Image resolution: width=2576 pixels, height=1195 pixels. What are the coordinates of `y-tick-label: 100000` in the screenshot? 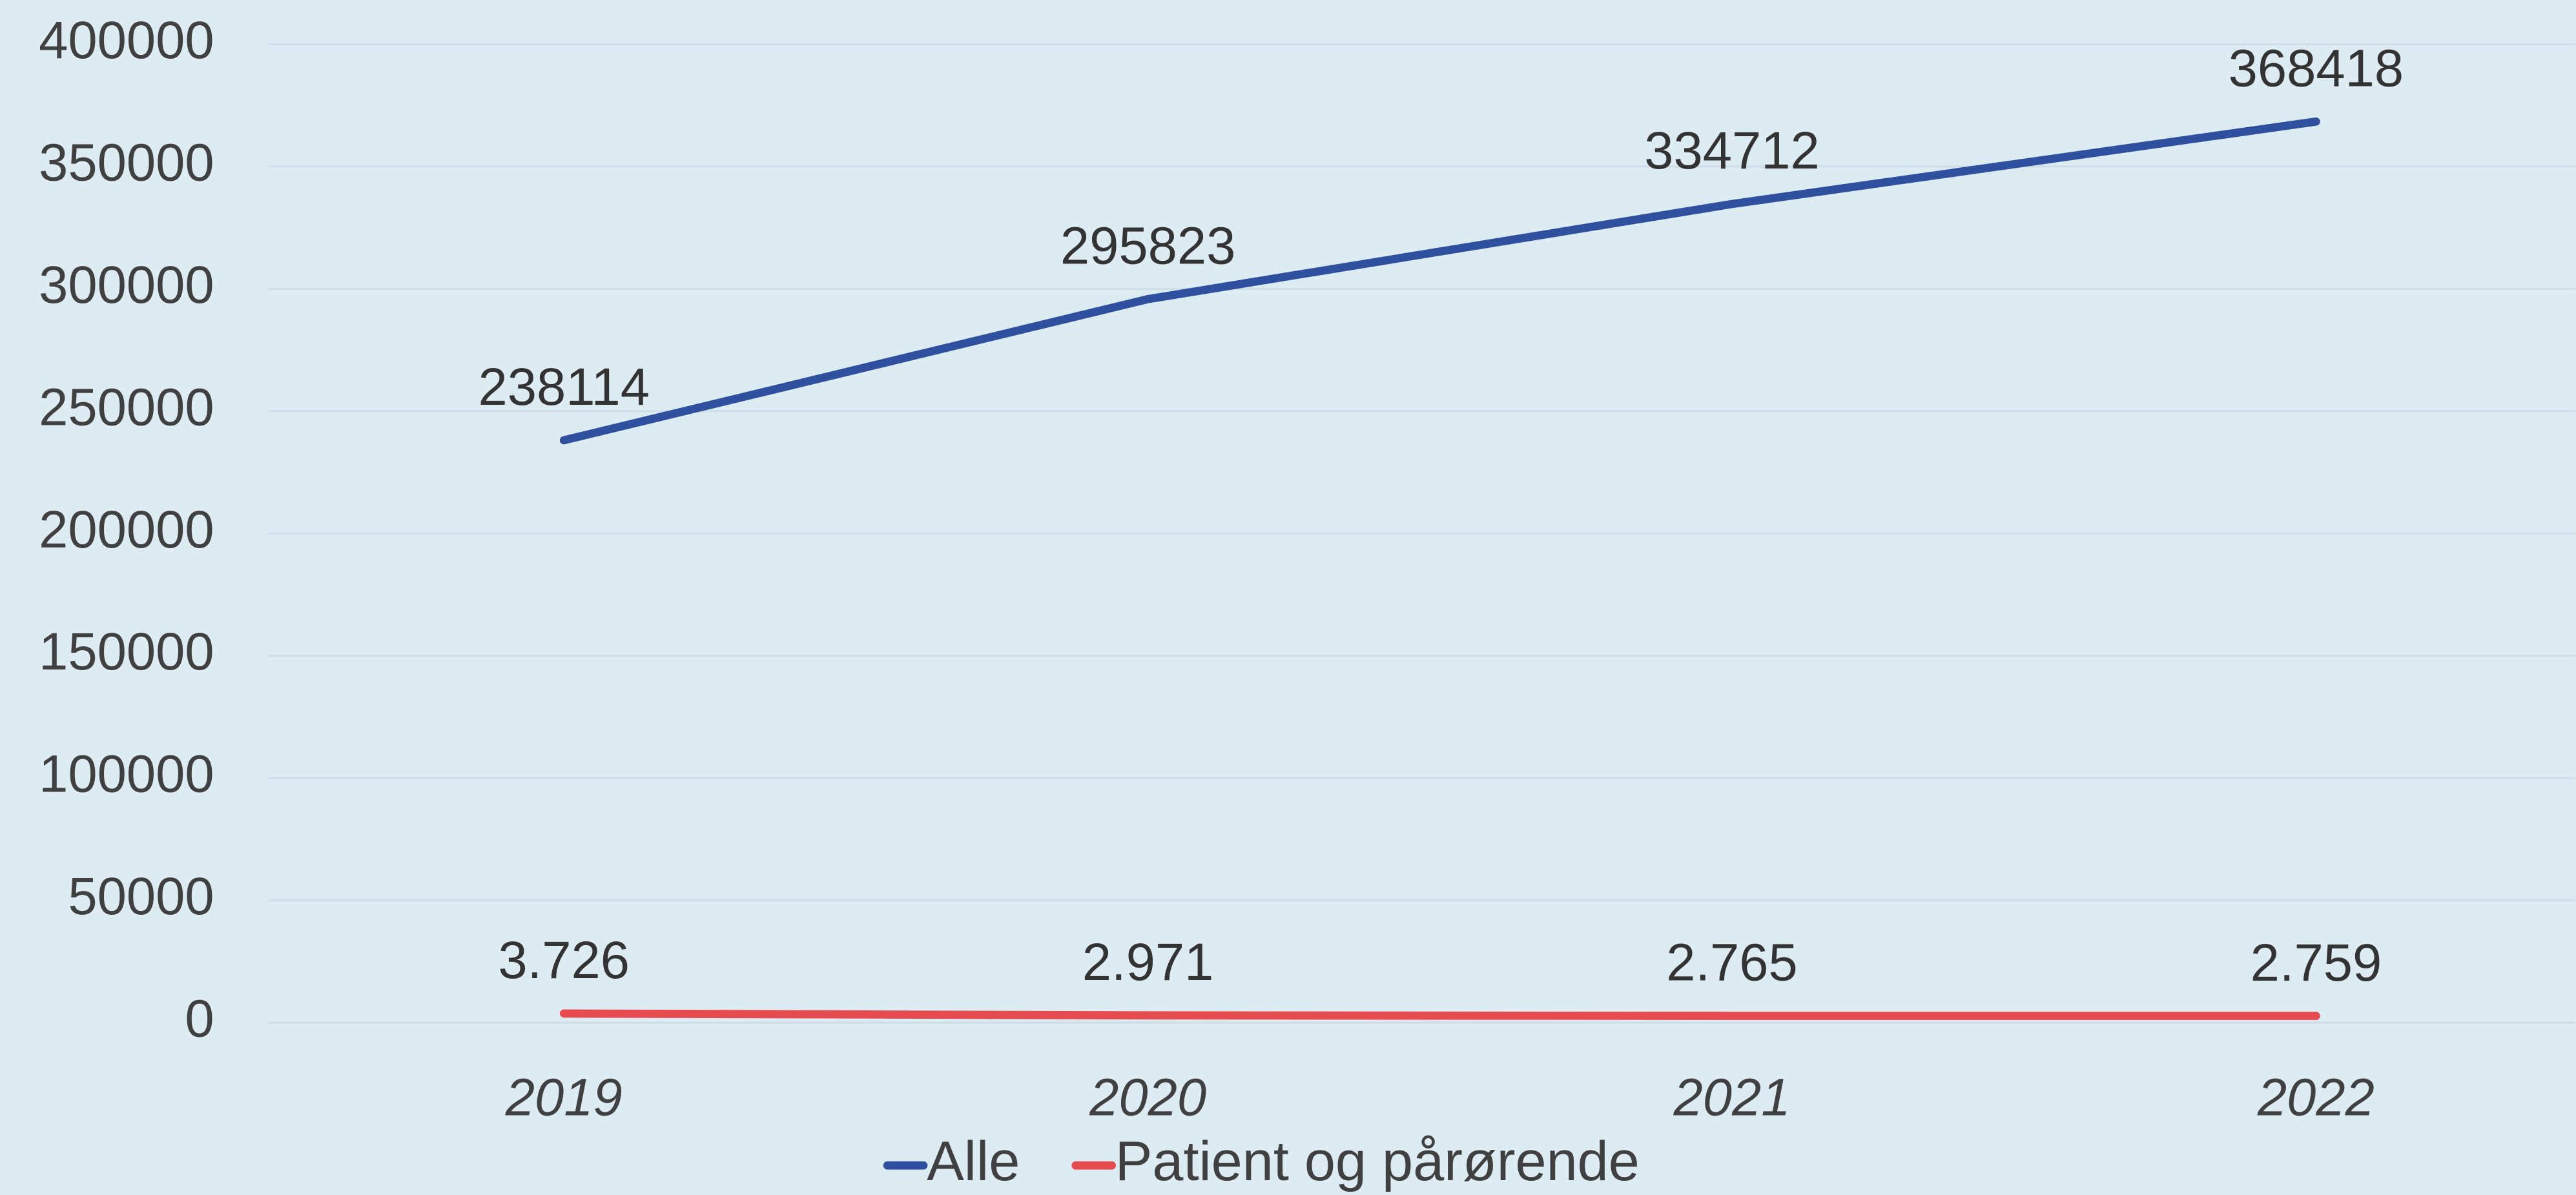 It's located at (126, 774).